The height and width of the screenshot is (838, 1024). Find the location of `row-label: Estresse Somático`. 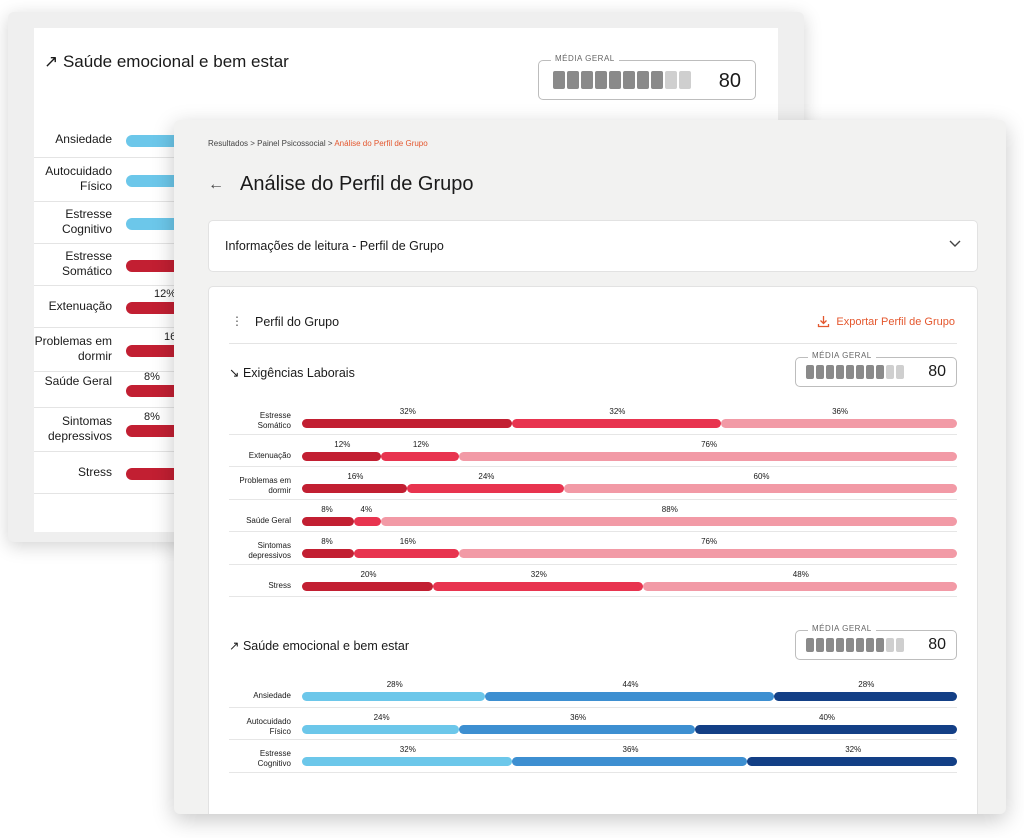

row-label: Estresse Somático is located at coordinates (274, 420).